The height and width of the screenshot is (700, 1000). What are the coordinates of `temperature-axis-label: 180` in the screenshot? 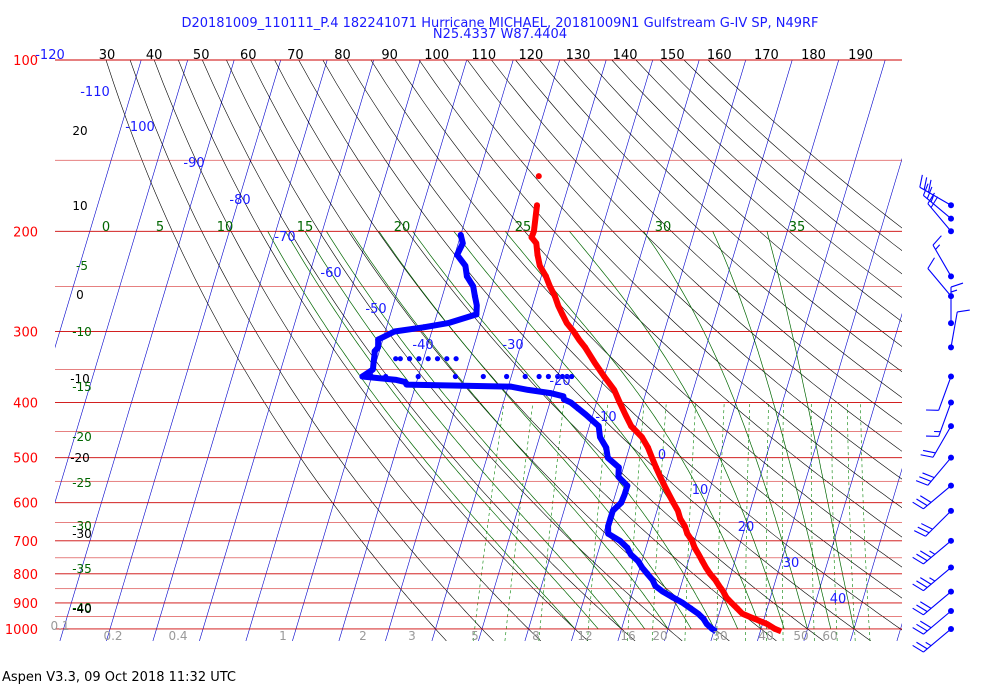 It's located at (813, 55).